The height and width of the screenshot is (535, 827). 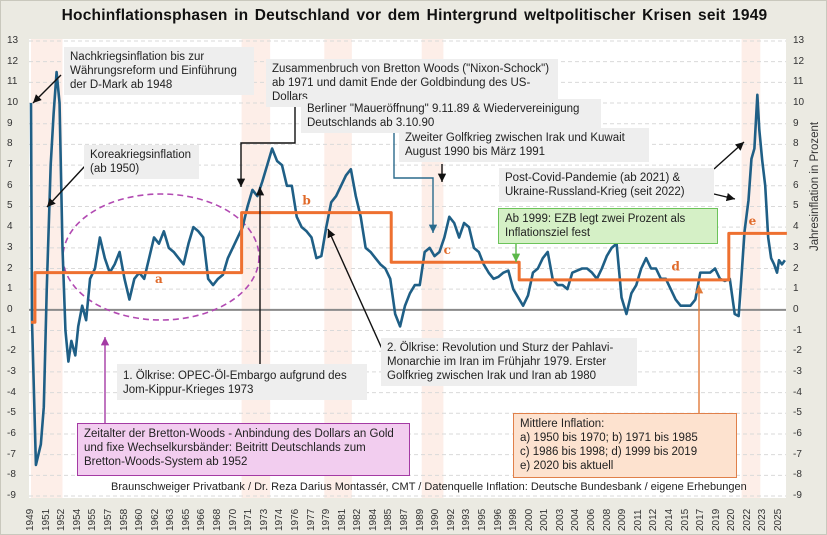 I want to click on arrow-nachkrieg, so click(x=47, y=89).